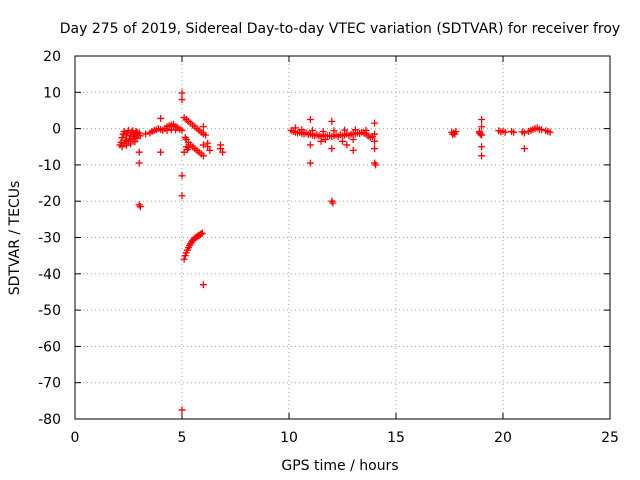 This screenshot has height=480, width=640. I want to click on y-tick-label: -30, so click(49, 239).